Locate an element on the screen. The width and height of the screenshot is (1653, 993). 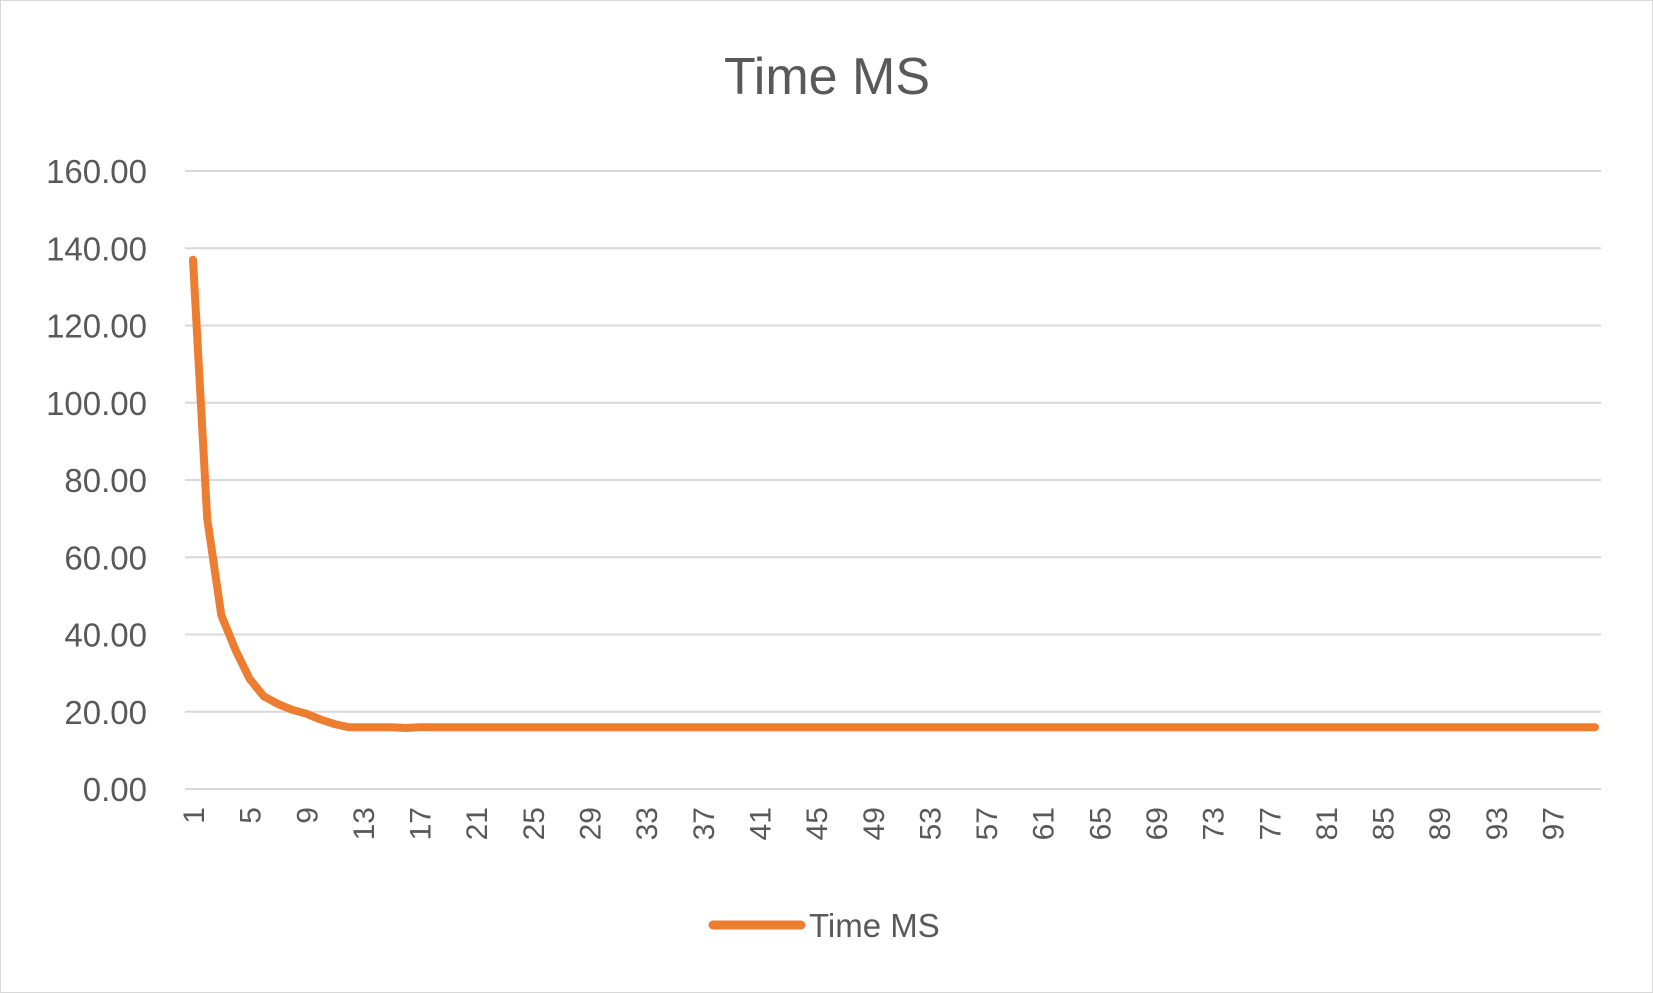
legend: Time MS is located at coordinates (824, 925).